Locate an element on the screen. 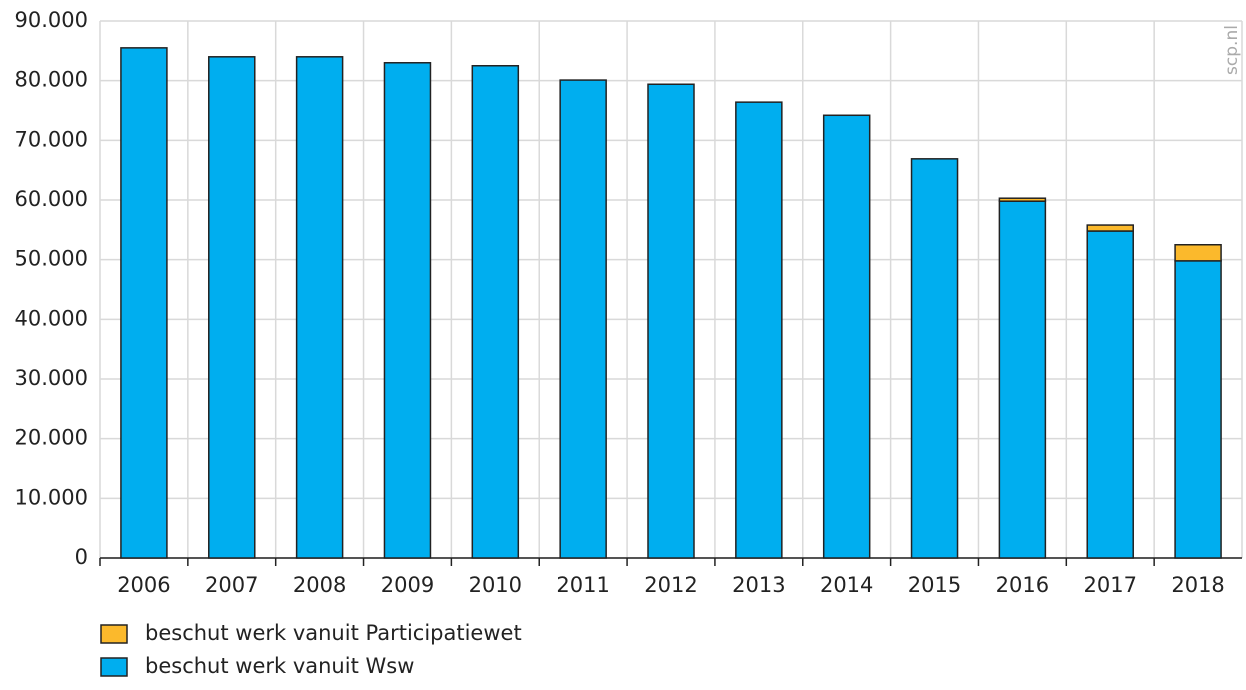  x-tick-label: 2018 is located at coordinates (1197, 585).